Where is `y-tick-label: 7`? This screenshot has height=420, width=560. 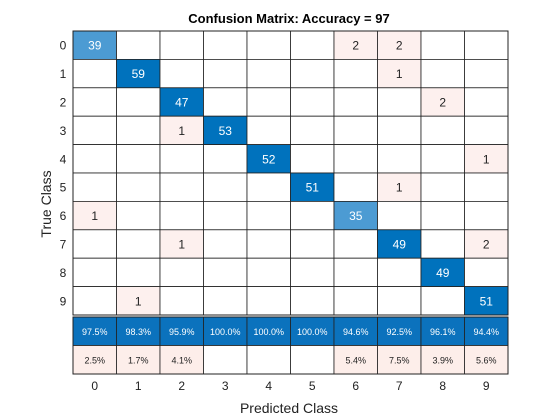
y-tick-label: 7 is located at coordinates (63, 245).